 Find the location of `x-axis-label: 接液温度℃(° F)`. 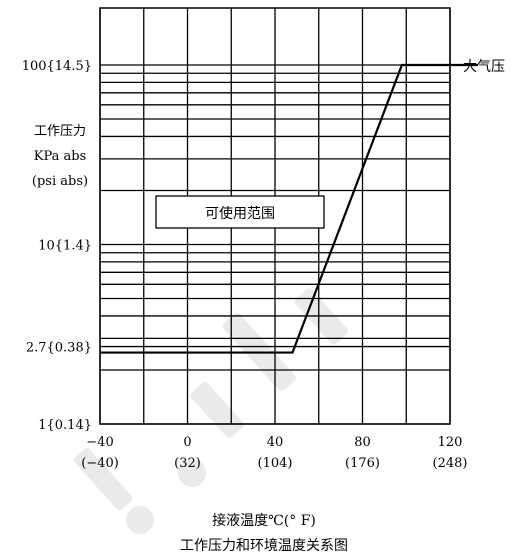

x-axis-label: 接液温度℃(° F) is located at coordinates (264, 521).